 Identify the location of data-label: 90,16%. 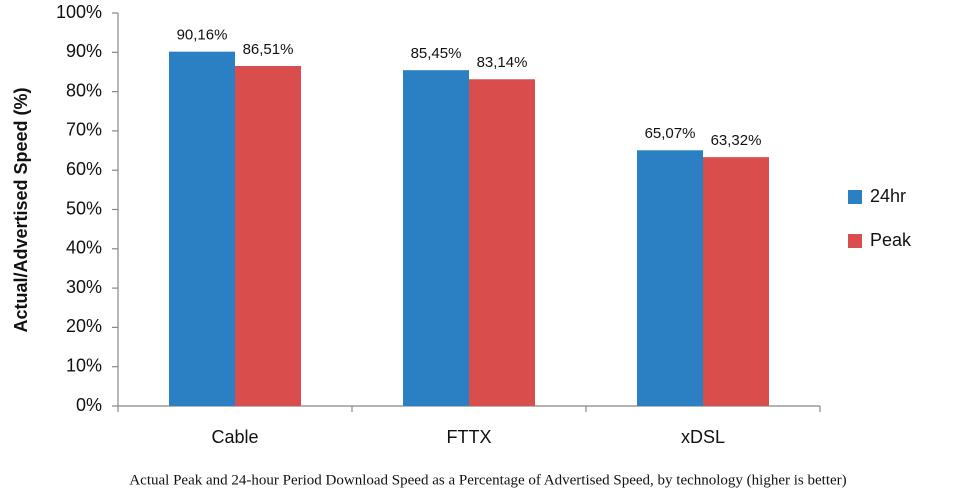
(202, 35).